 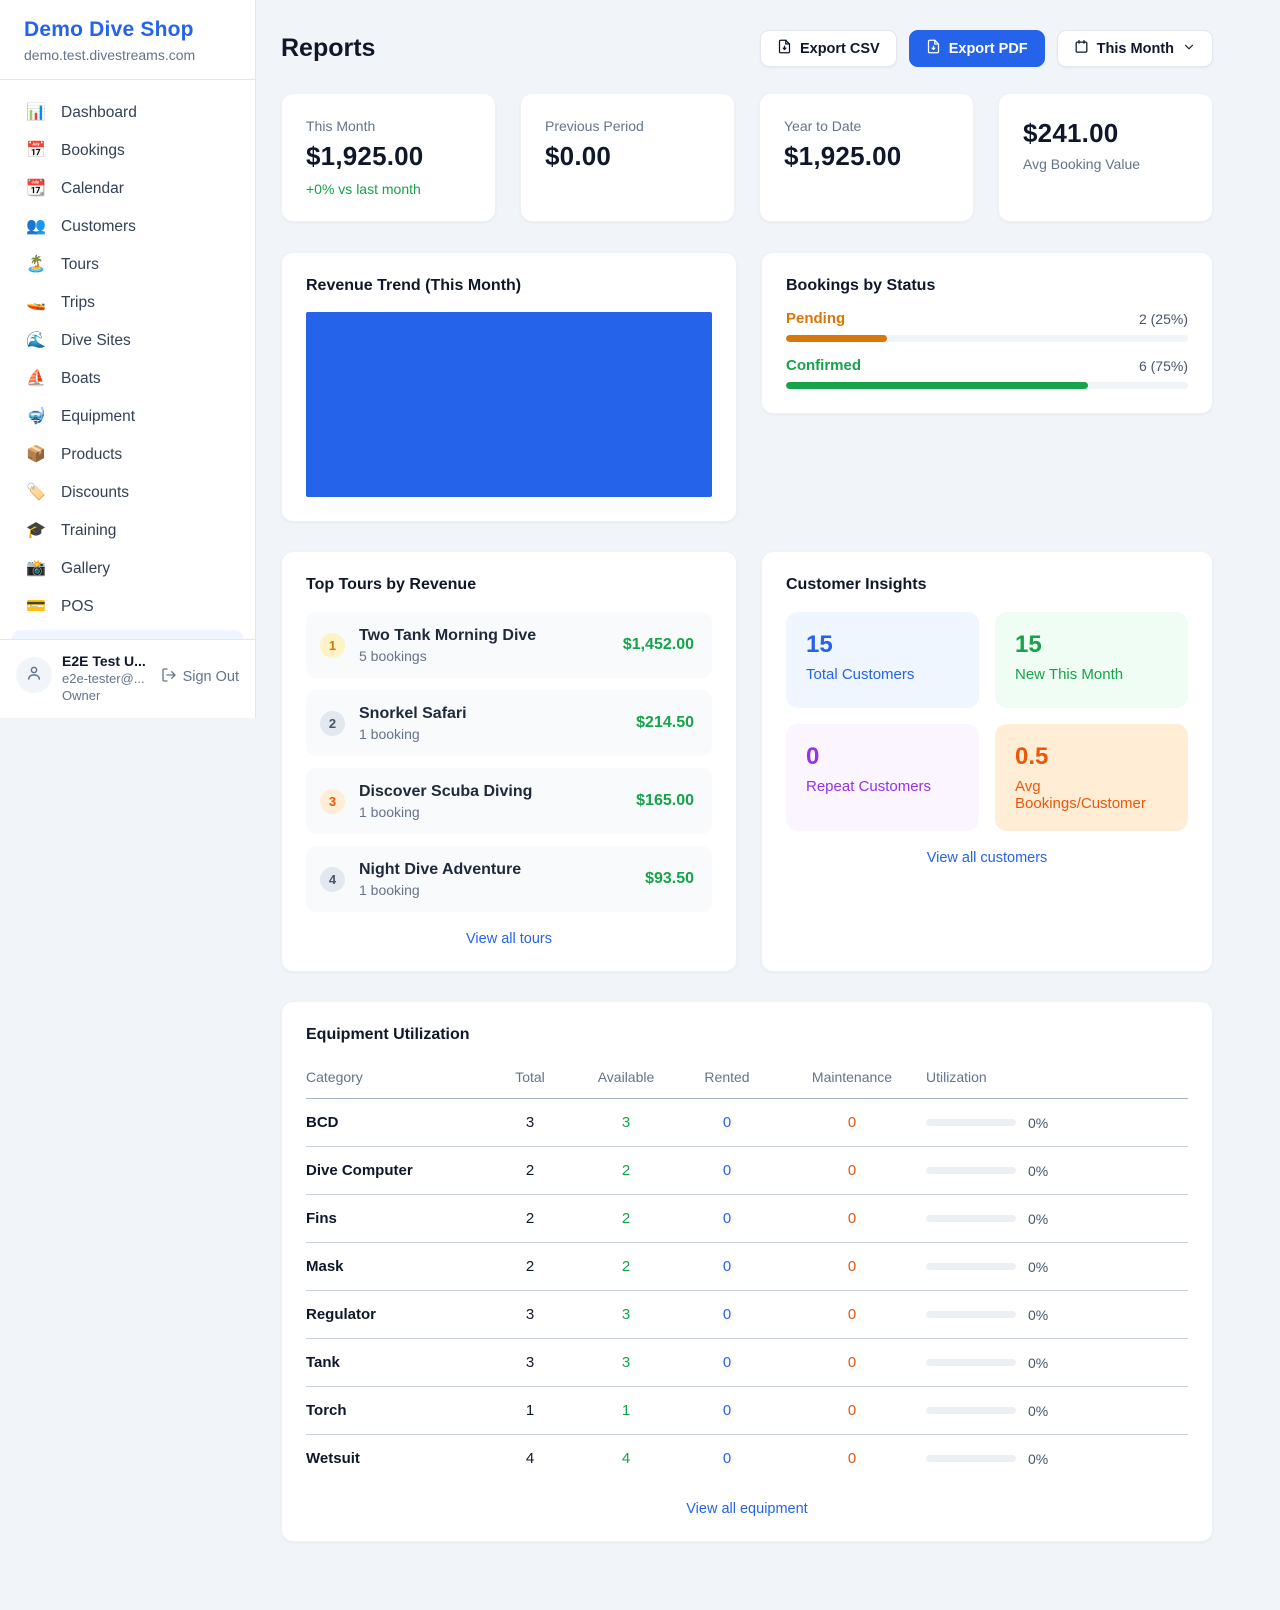 What do you see at coordinates (393, 655) in the screenshot?
I see `tour-bookings-count: 5 bookings` at bounding box center [393, 655].